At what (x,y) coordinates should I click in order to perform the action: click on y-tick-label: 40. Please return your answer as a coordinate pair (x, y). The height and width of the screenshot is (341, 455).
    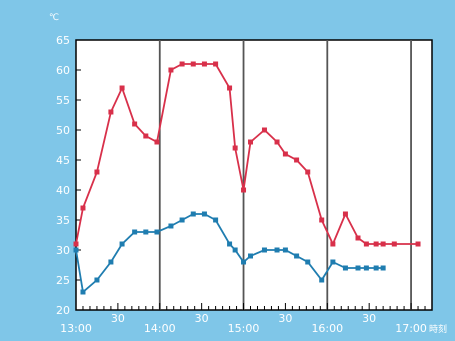
    Looking at the image, I should click on (63, 190).